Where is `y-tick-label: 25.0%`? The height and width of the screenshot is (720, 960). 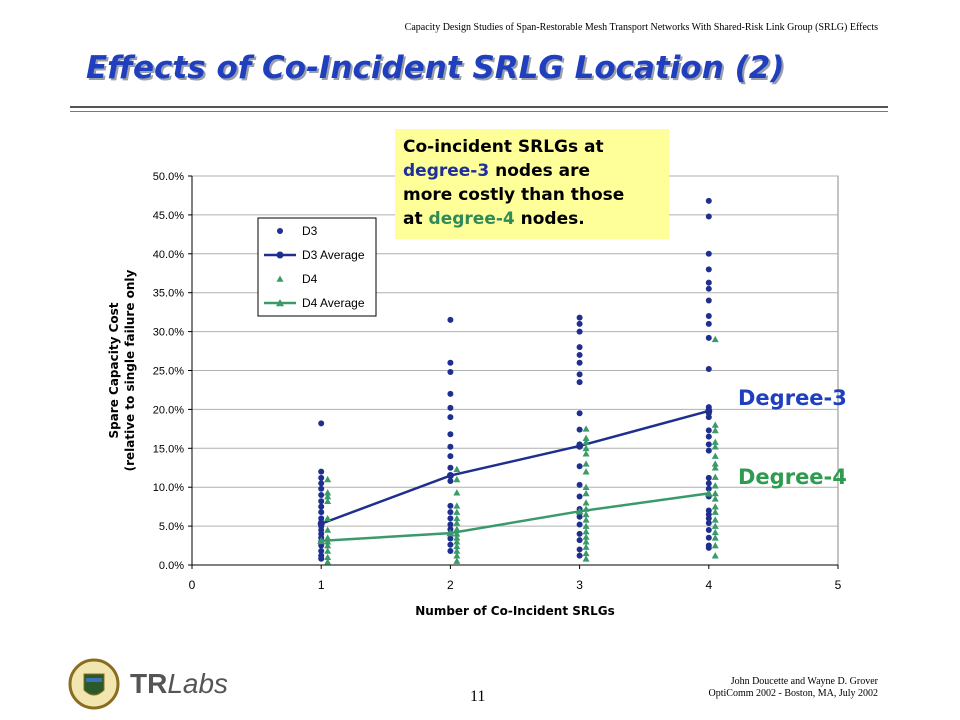
y-tick-label: 25.0% is located at coordinates (168, 372).